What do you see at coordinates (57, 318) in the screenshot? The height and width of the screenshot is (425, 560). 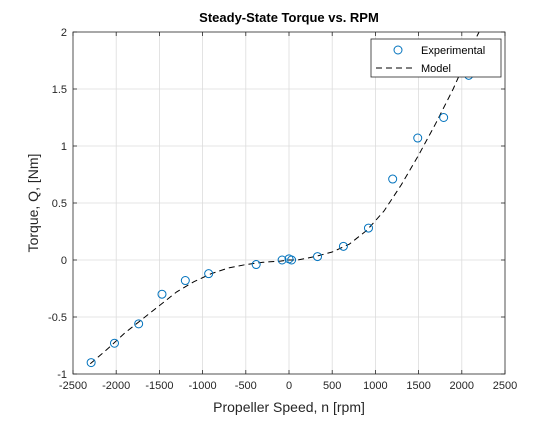 I see `y-tick-label: -0.5` at bounding box center [57, 318].